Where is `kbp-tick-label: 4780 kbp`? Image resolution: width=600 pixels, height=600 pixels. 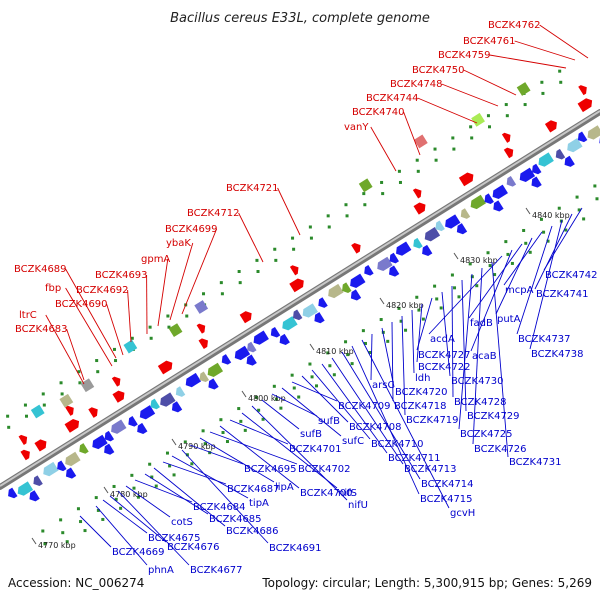 kbp-tick-label: 4780 kbp is located at coordinates (129, 494).